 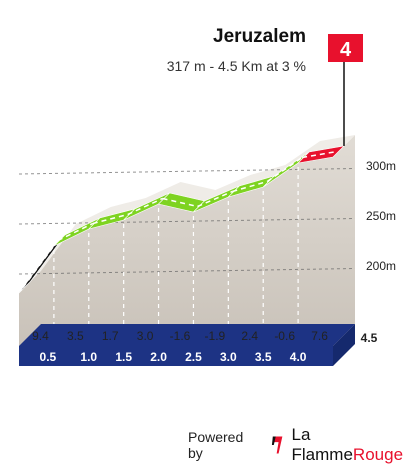 I want to click on km-tick-label: 4.5, so click(x=369, y=338).